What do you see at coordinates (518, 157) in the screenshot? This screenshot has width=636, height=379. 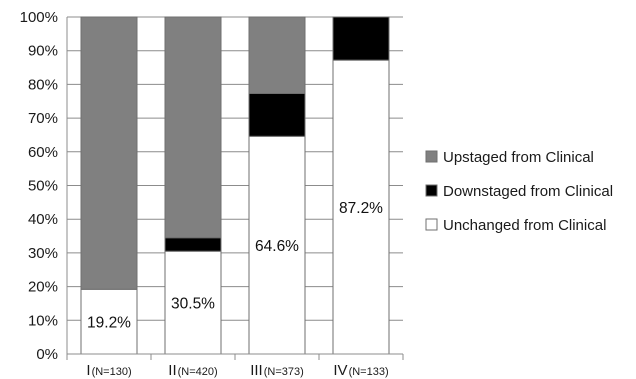 I see `legend-label: Upstaged from Clinical` at bounding box center [518, 157].